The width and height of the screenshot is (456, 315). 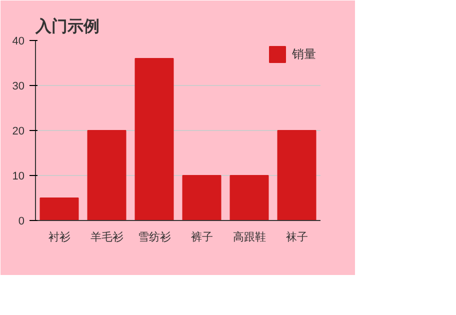 What do you see at coordinates (201, 237) in the screenshot?
I see `x-tick-label: 裤子` at bounding box center [201, 237].